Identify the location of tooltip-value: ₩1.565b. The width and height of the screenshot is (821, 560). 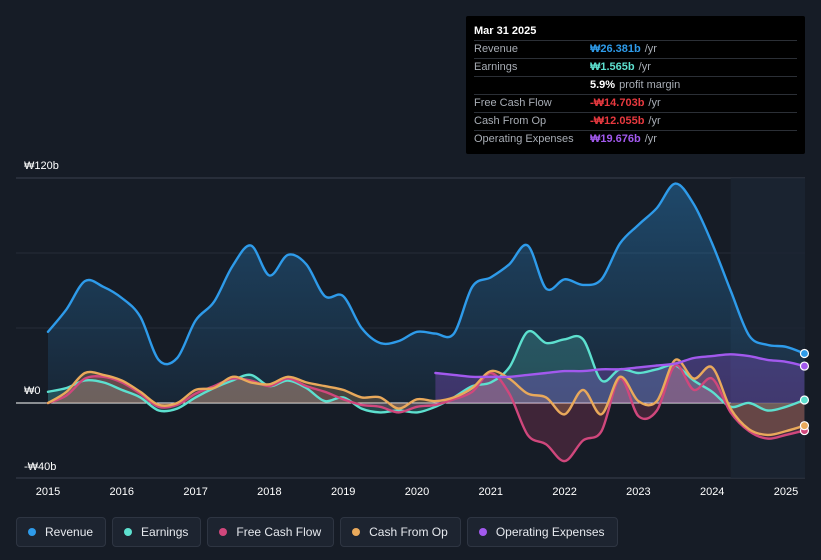
(612, 67).